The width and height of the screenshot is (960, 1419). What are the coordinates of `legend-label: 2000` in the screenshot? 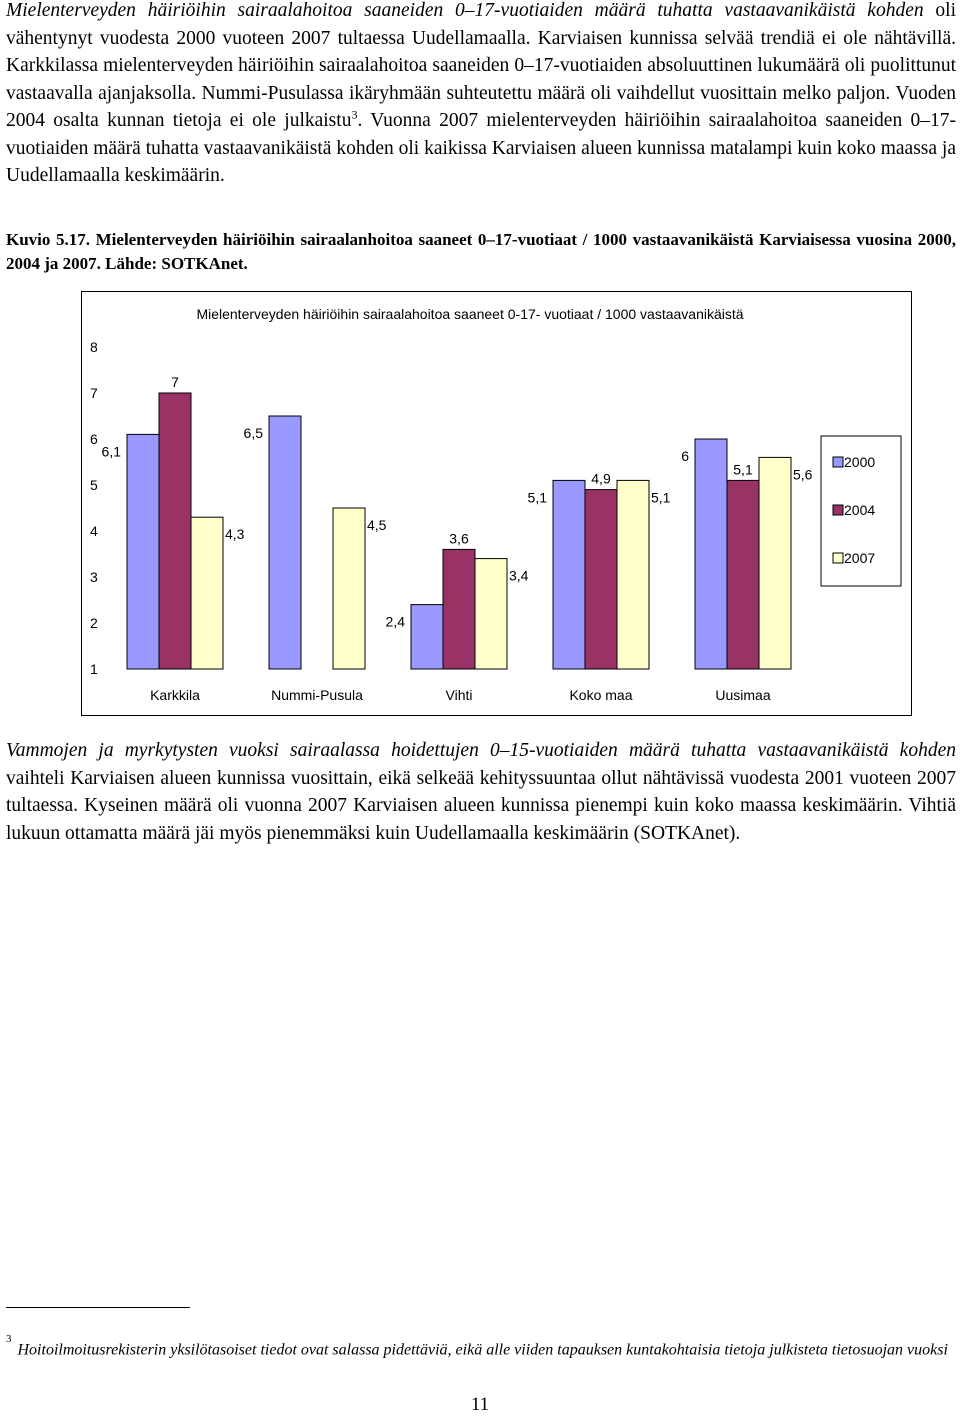 It's located at (859, 462).